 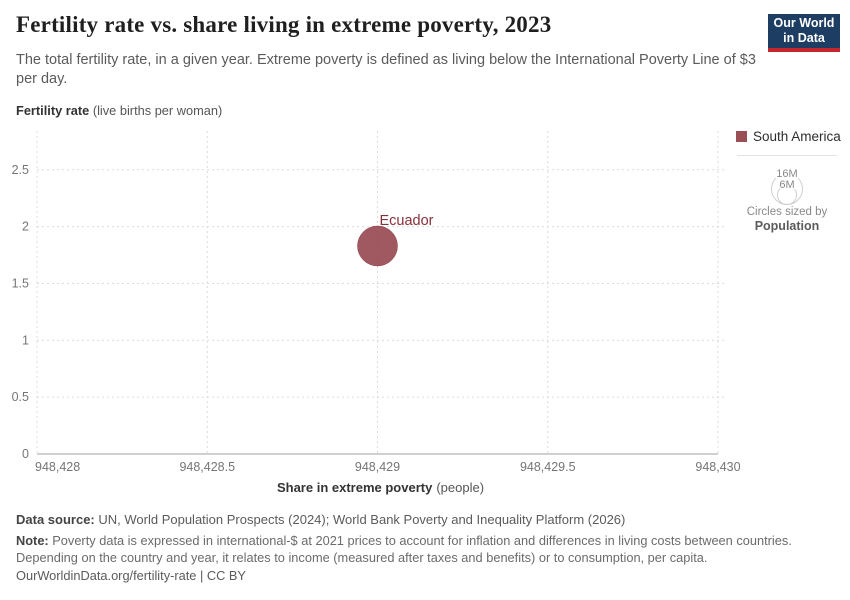 I want to click on data-source-label: Data source:, so click(x=55, y=519).